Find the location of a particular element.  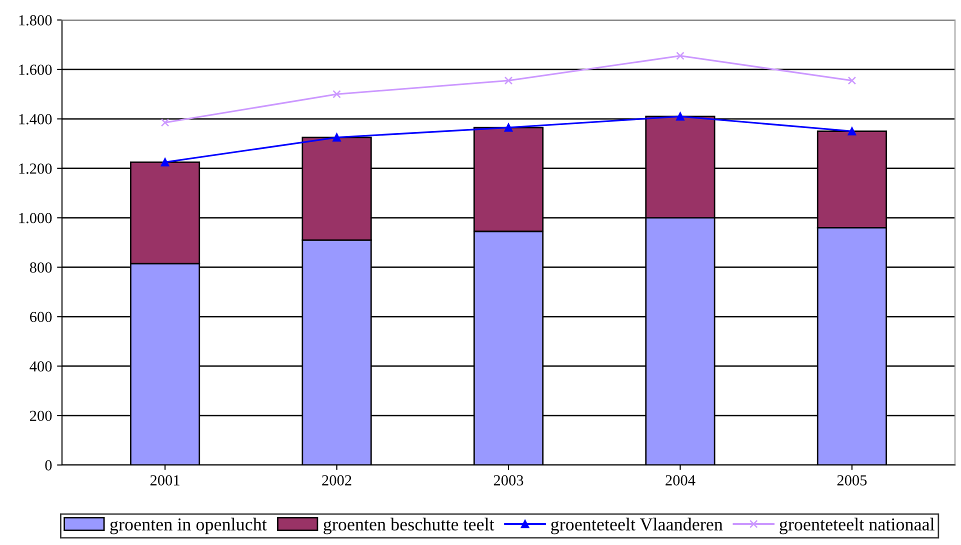

legend-label: groenten in openlucht is located at coordinates (188, 526).